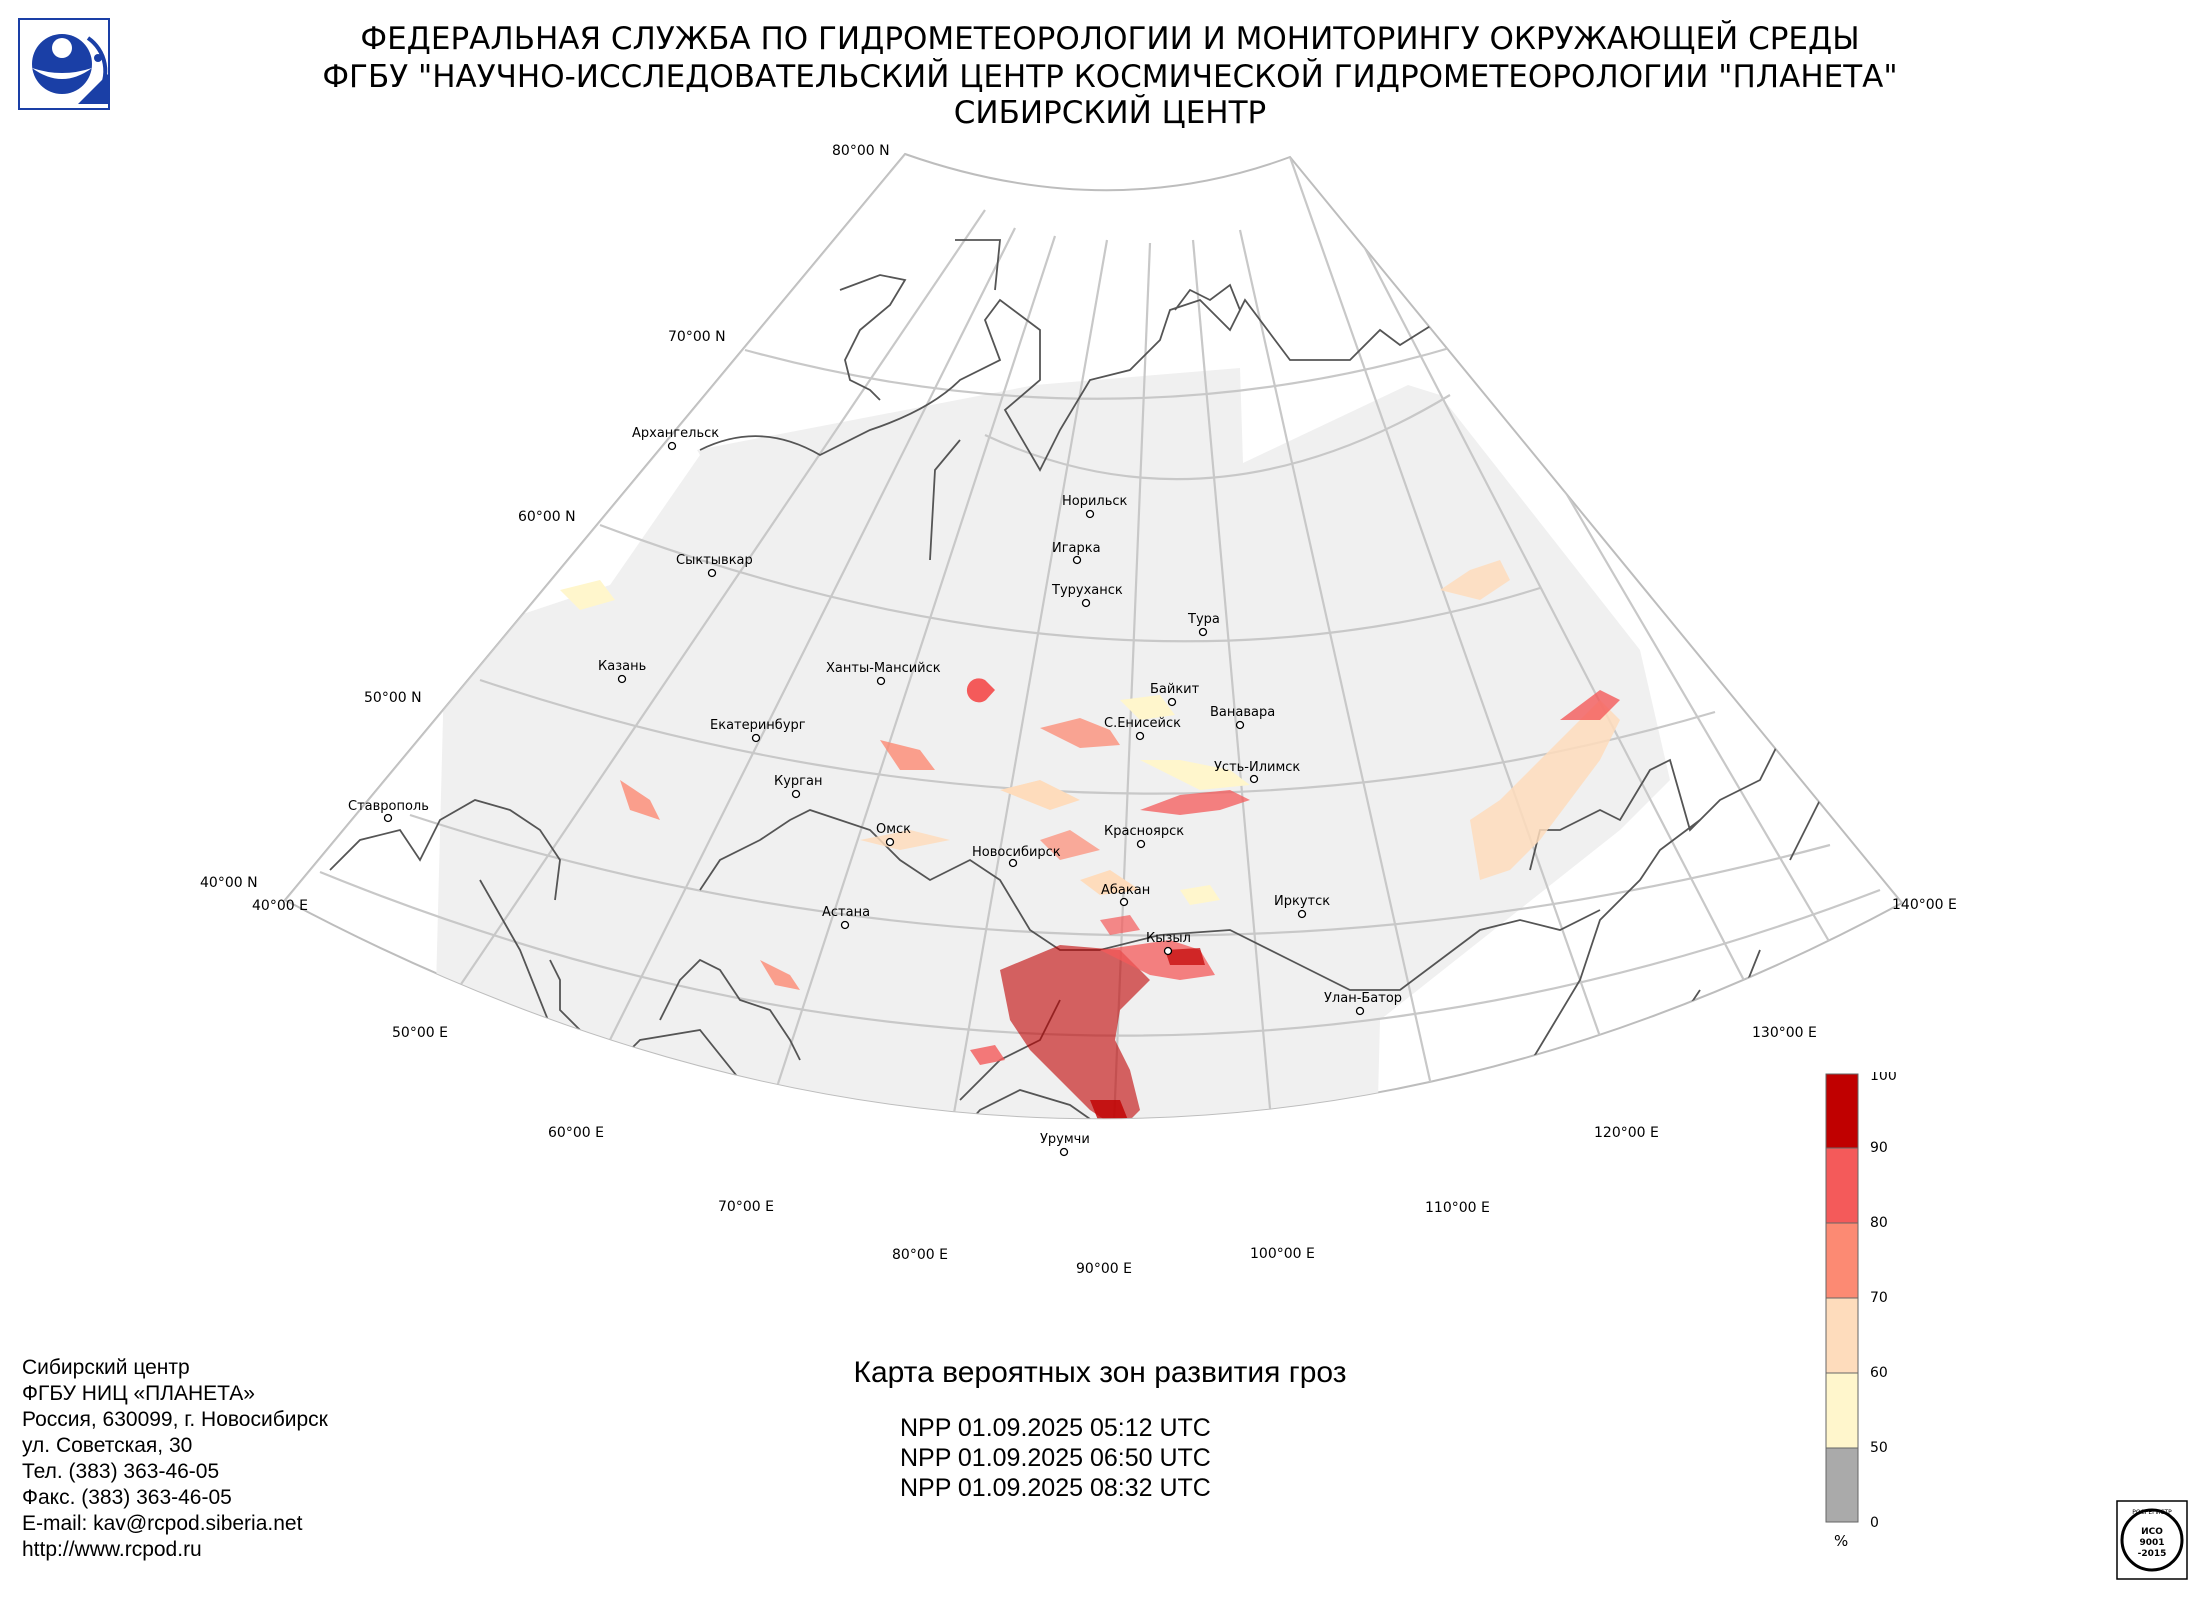  I want to click on city-khanty-mansiysk: Ханты-Мансийск, so click(883, 668).